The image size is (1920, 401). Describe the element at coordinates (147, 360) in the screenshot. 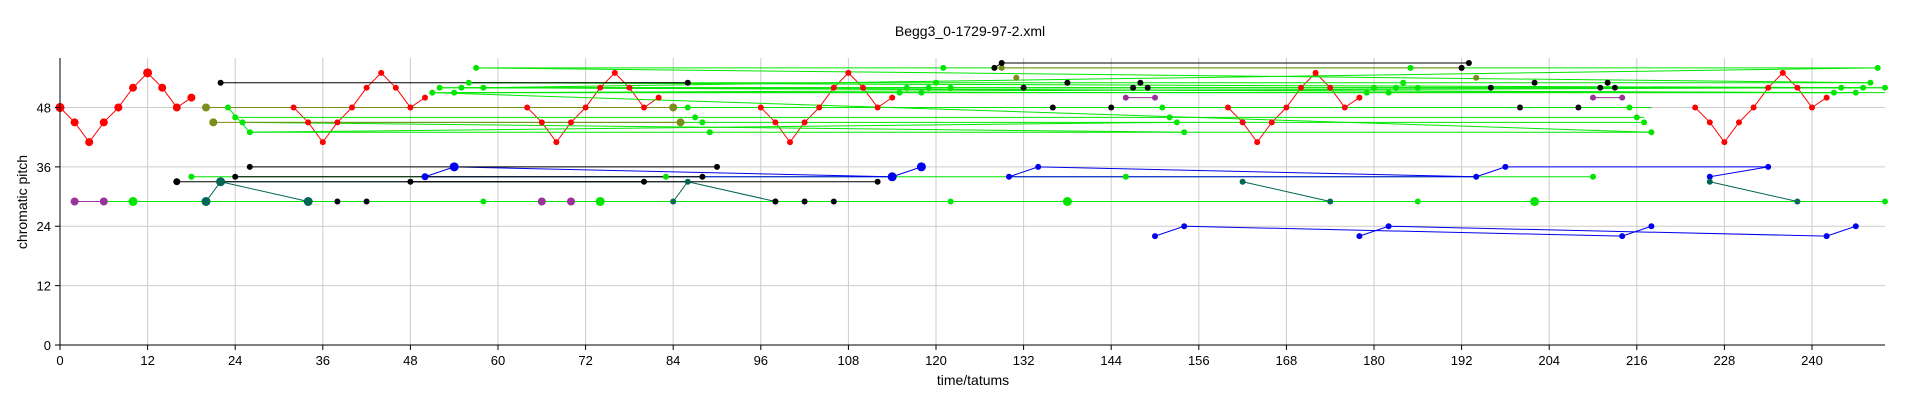

I see `x-tick-label: 12` at that location.